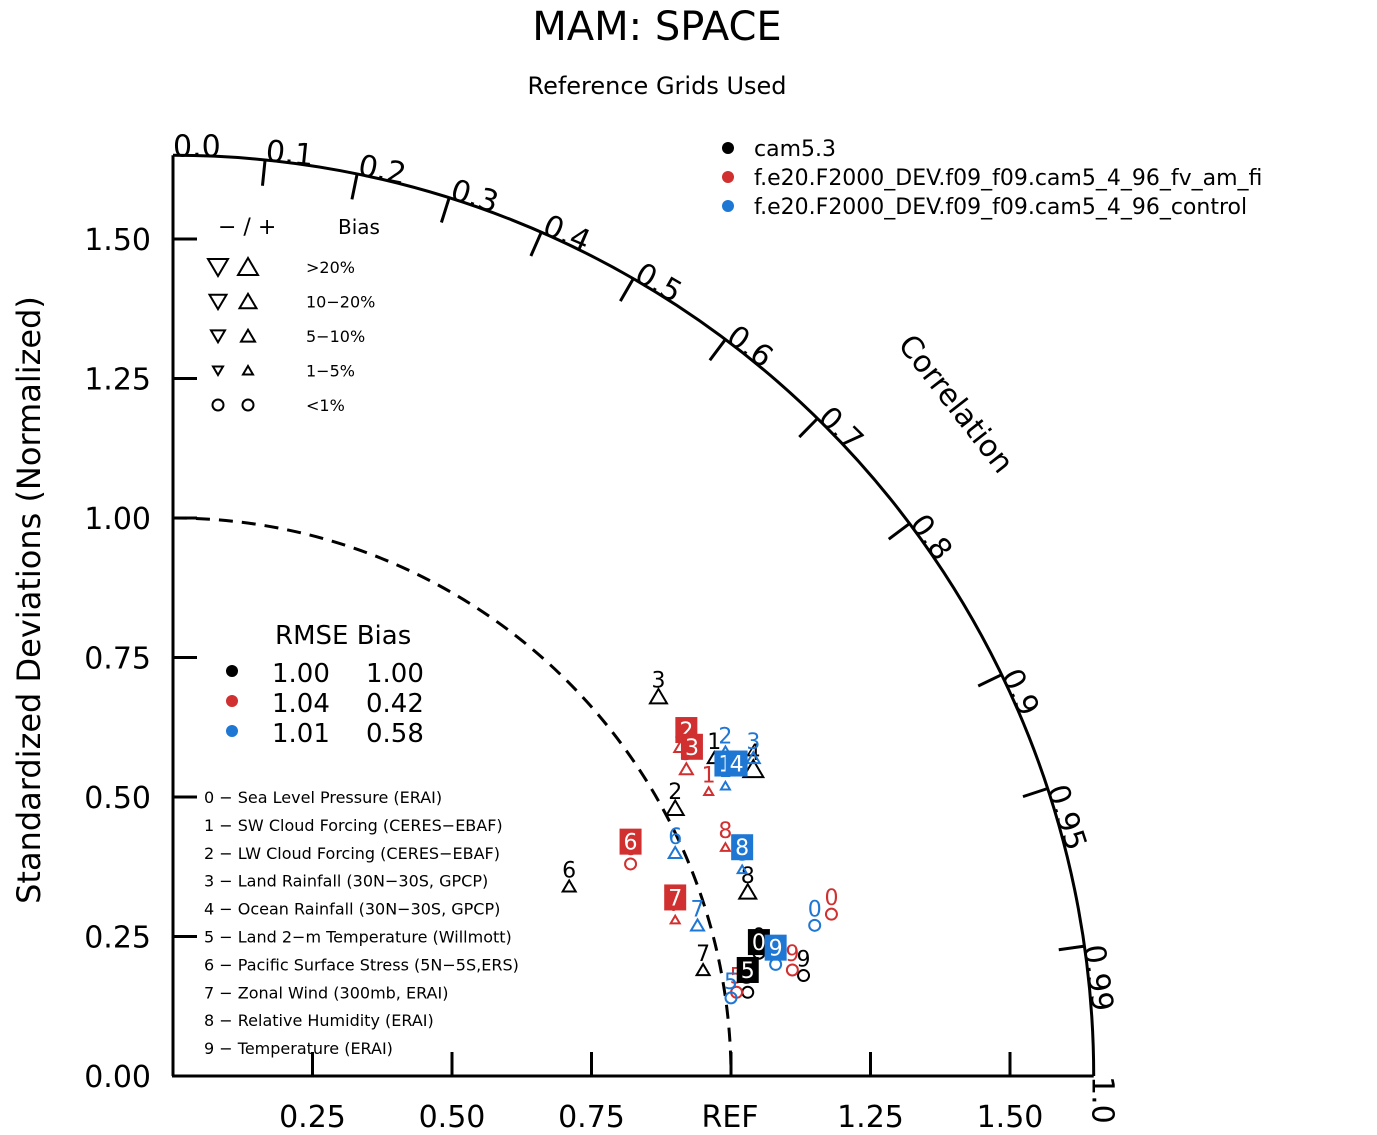 The height and width of the screenshot is (1135, 1377). What do you see at coordinates (725, 831) in the screenshot?
I see `data-label: 8` at bounding box center [725, 831].